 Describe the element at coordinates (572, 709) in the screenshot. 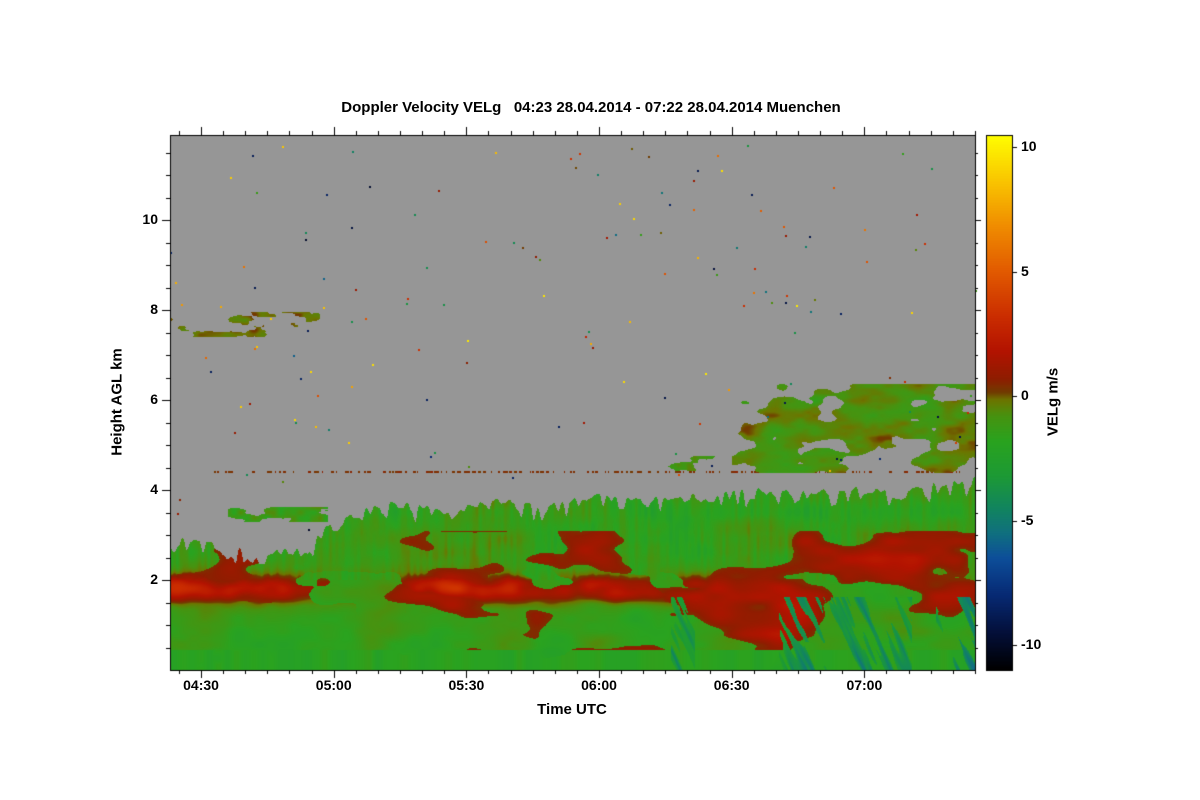

I see `x-axis-label: Time UTC` at that location.